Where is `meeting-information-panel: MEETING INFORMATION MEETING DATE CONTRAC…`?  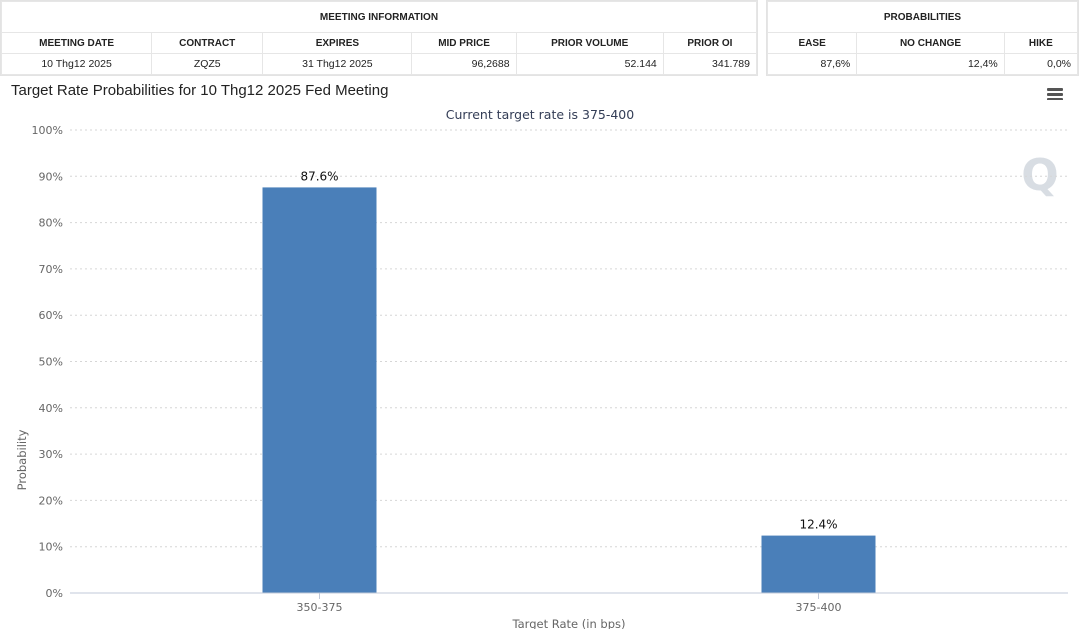
meeting-information-panel: MEETING INFORMATION MEETING DATE CONTRAC… is located at coordinates (379, 38).